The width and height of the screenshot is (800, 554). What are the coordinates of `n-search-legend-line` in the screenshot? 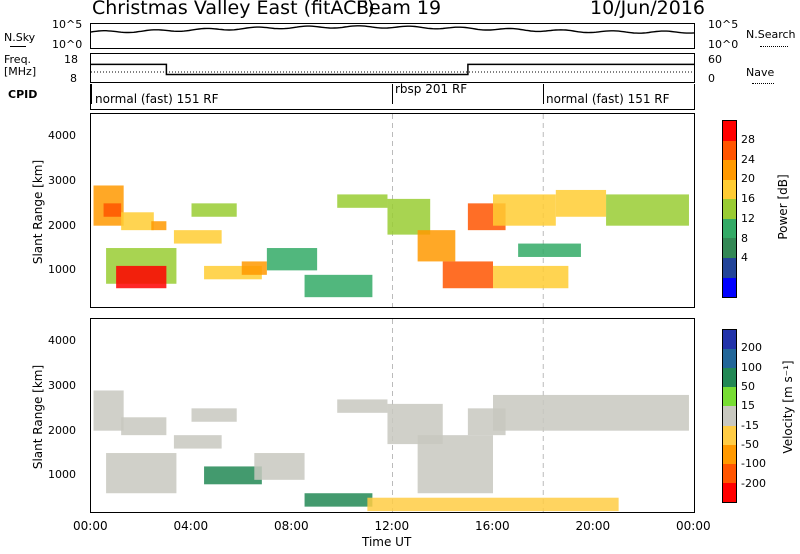 It's located at (774, 46).